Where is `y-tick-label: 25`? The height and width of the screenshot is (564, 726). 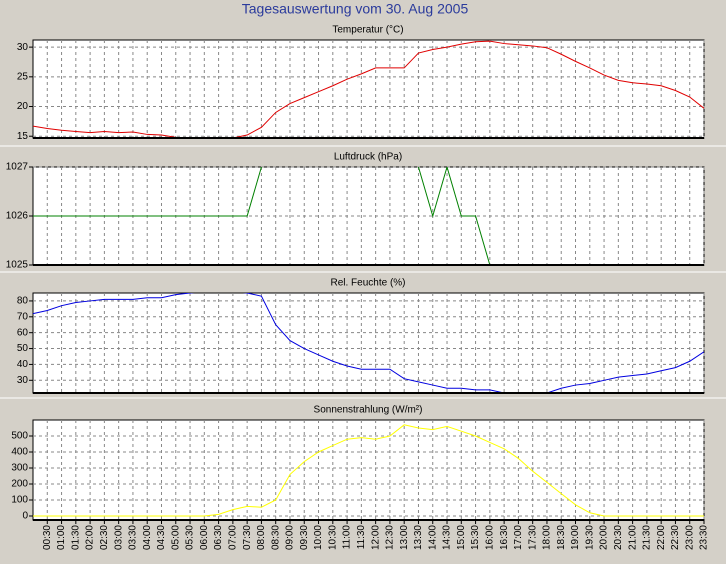
y-tick-label: 25 is located at coordinates (23, 76).